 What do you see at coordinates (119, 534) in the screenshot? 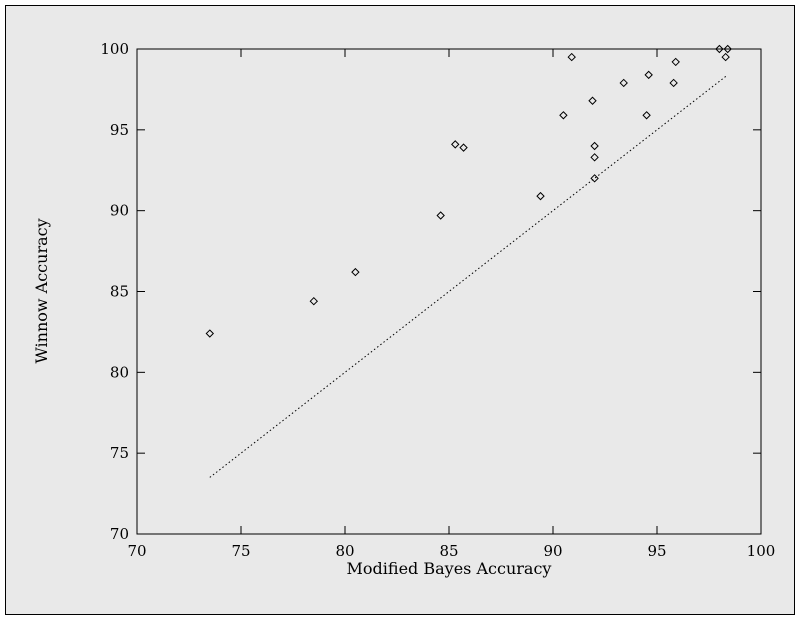
I see `y-tick-label: 70` at bounding box center [119, 534].